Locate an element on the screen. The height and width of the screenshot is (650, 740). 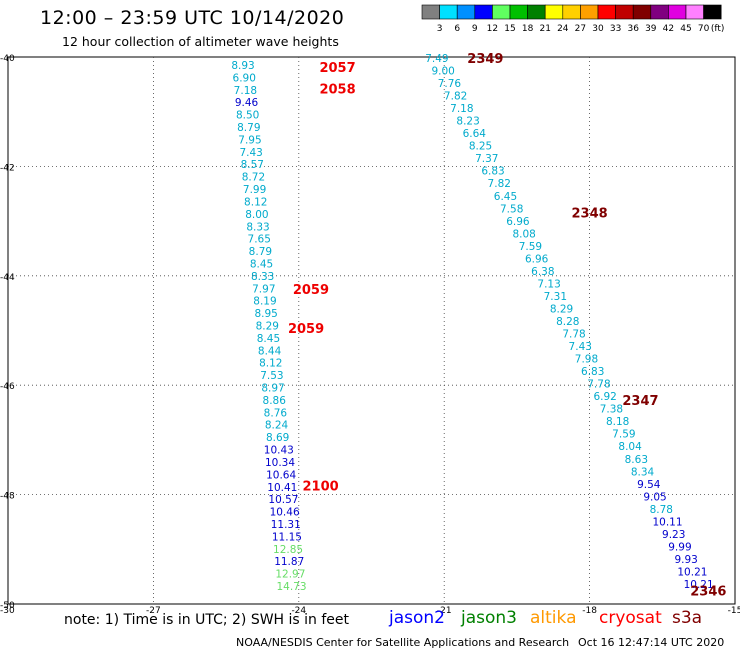
colorbar-label: 36 is located at coordinates (633, 29).